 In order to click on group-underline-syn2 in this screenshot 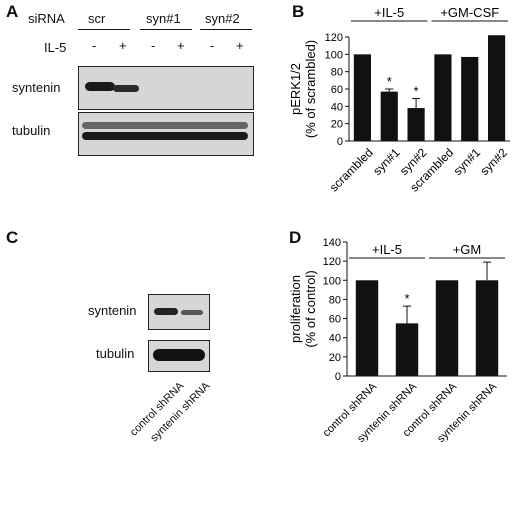, I will do `click(226, 29)`.